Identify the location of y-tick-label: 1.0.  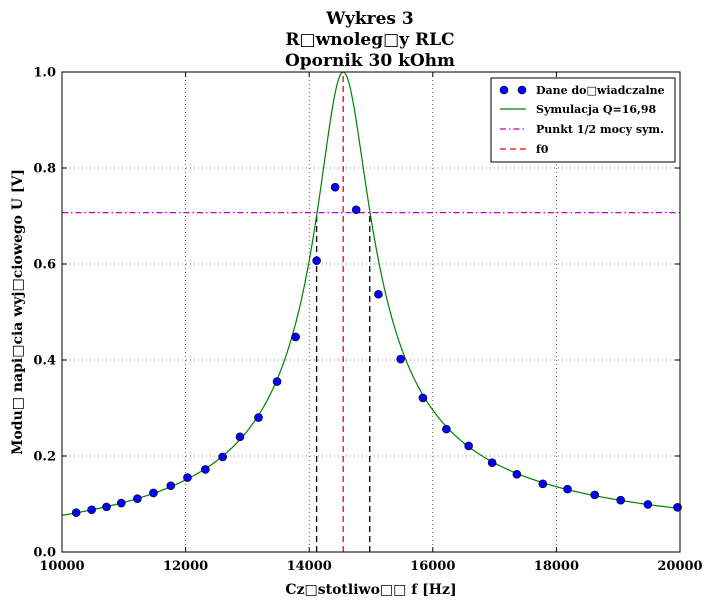
(44, 73).